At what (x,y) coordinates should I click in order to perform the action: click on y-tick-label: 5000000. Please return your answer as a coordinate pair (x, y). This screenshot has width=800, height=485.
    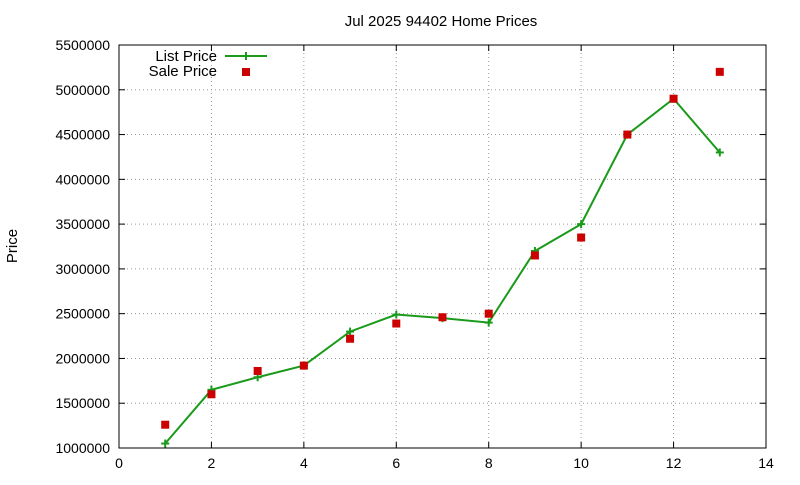
    Looking at the image, I should click on (82, 90).